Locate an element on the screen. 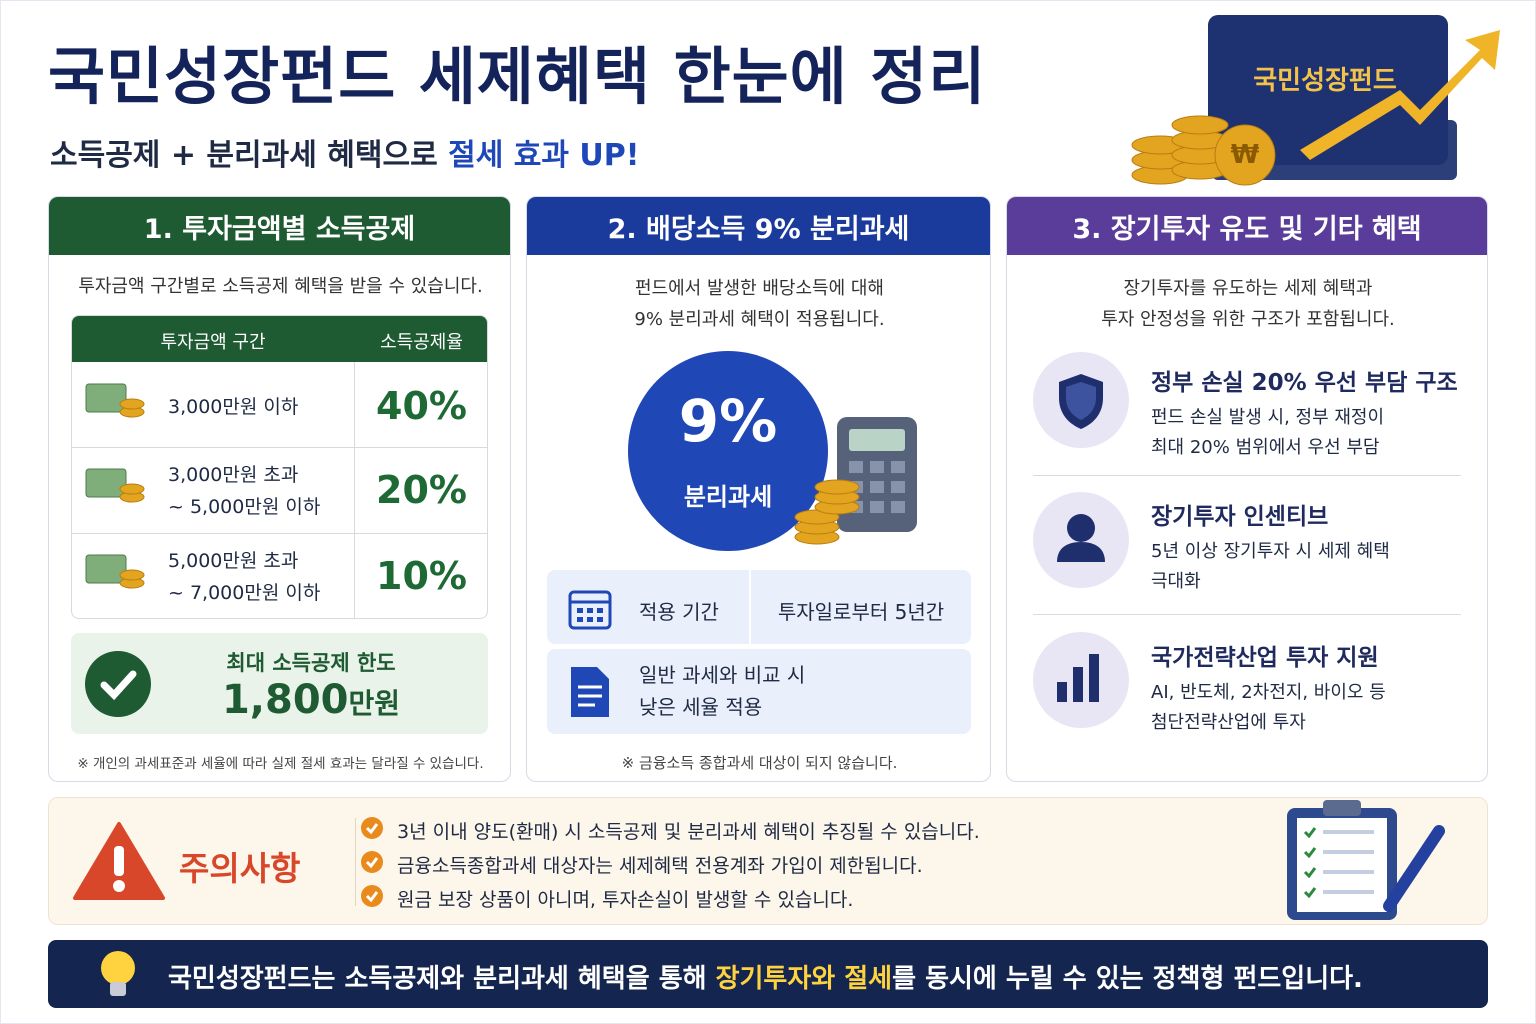 The image size is (1536, 1024). limit-label: 최대 소득공제 한도 is located at coordinates (311, 663).